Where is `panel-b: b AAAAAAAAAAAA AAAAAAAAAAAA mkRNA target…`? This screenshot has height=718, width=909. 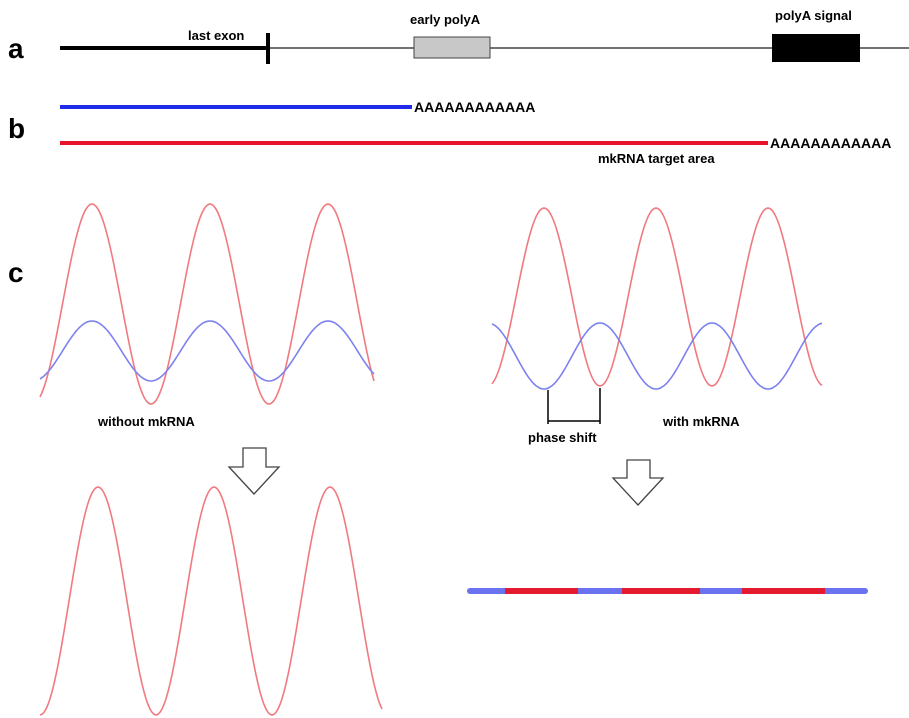
panel-b: b AAAAAAAAAAAA AAAAAAAAAAAA mkRNA target… is located at coordinates (449, 132).